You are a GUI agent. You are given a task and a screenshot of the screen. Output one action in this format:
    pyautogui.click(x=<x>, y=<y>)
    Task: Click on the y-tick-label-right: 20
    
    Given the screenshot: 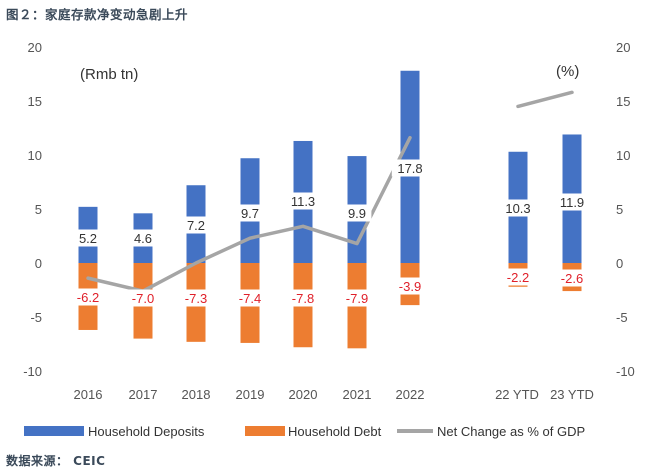 What is the action you would take?
    pyautogui.click(x=623, y=47)
    